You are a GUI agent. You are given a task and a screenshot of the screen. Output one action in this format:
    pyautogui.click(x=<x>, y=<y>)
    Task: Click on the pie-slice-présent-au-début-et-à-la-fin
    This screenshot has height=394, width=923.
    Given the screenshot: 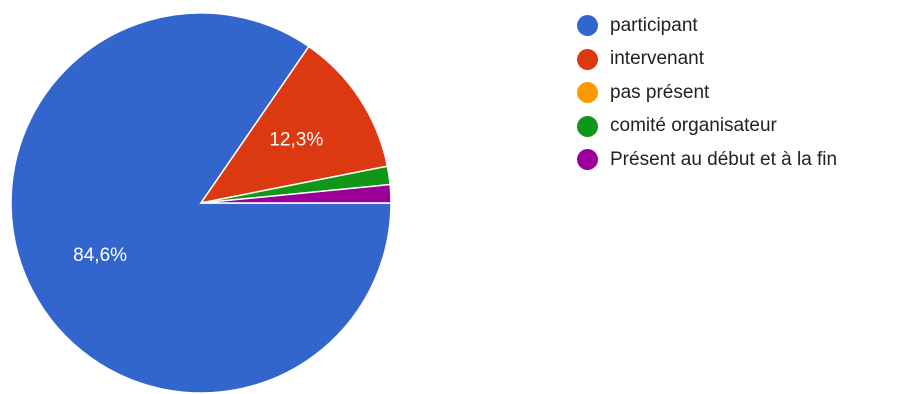 What is the action you would take?
    pyautogui.click(x=296, y=193)
    